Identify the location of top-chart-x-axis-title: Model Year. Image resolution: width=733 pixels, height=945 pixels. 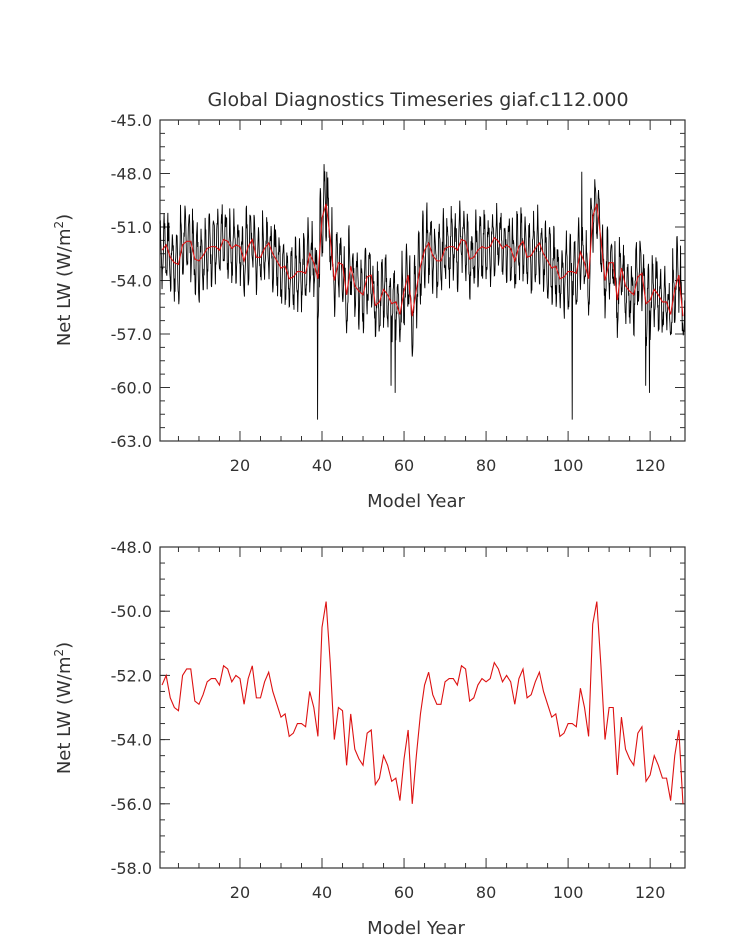
(416, 501).